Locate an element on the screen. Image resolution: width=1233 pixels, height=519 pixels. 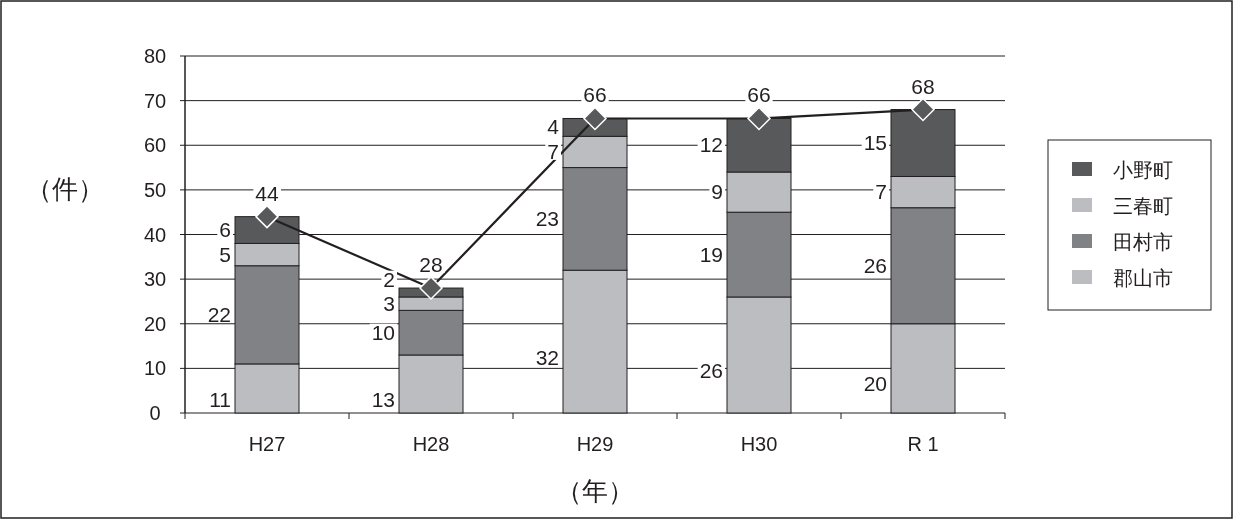
x-tick-label: R 1 is located at coordinates (923, 444).